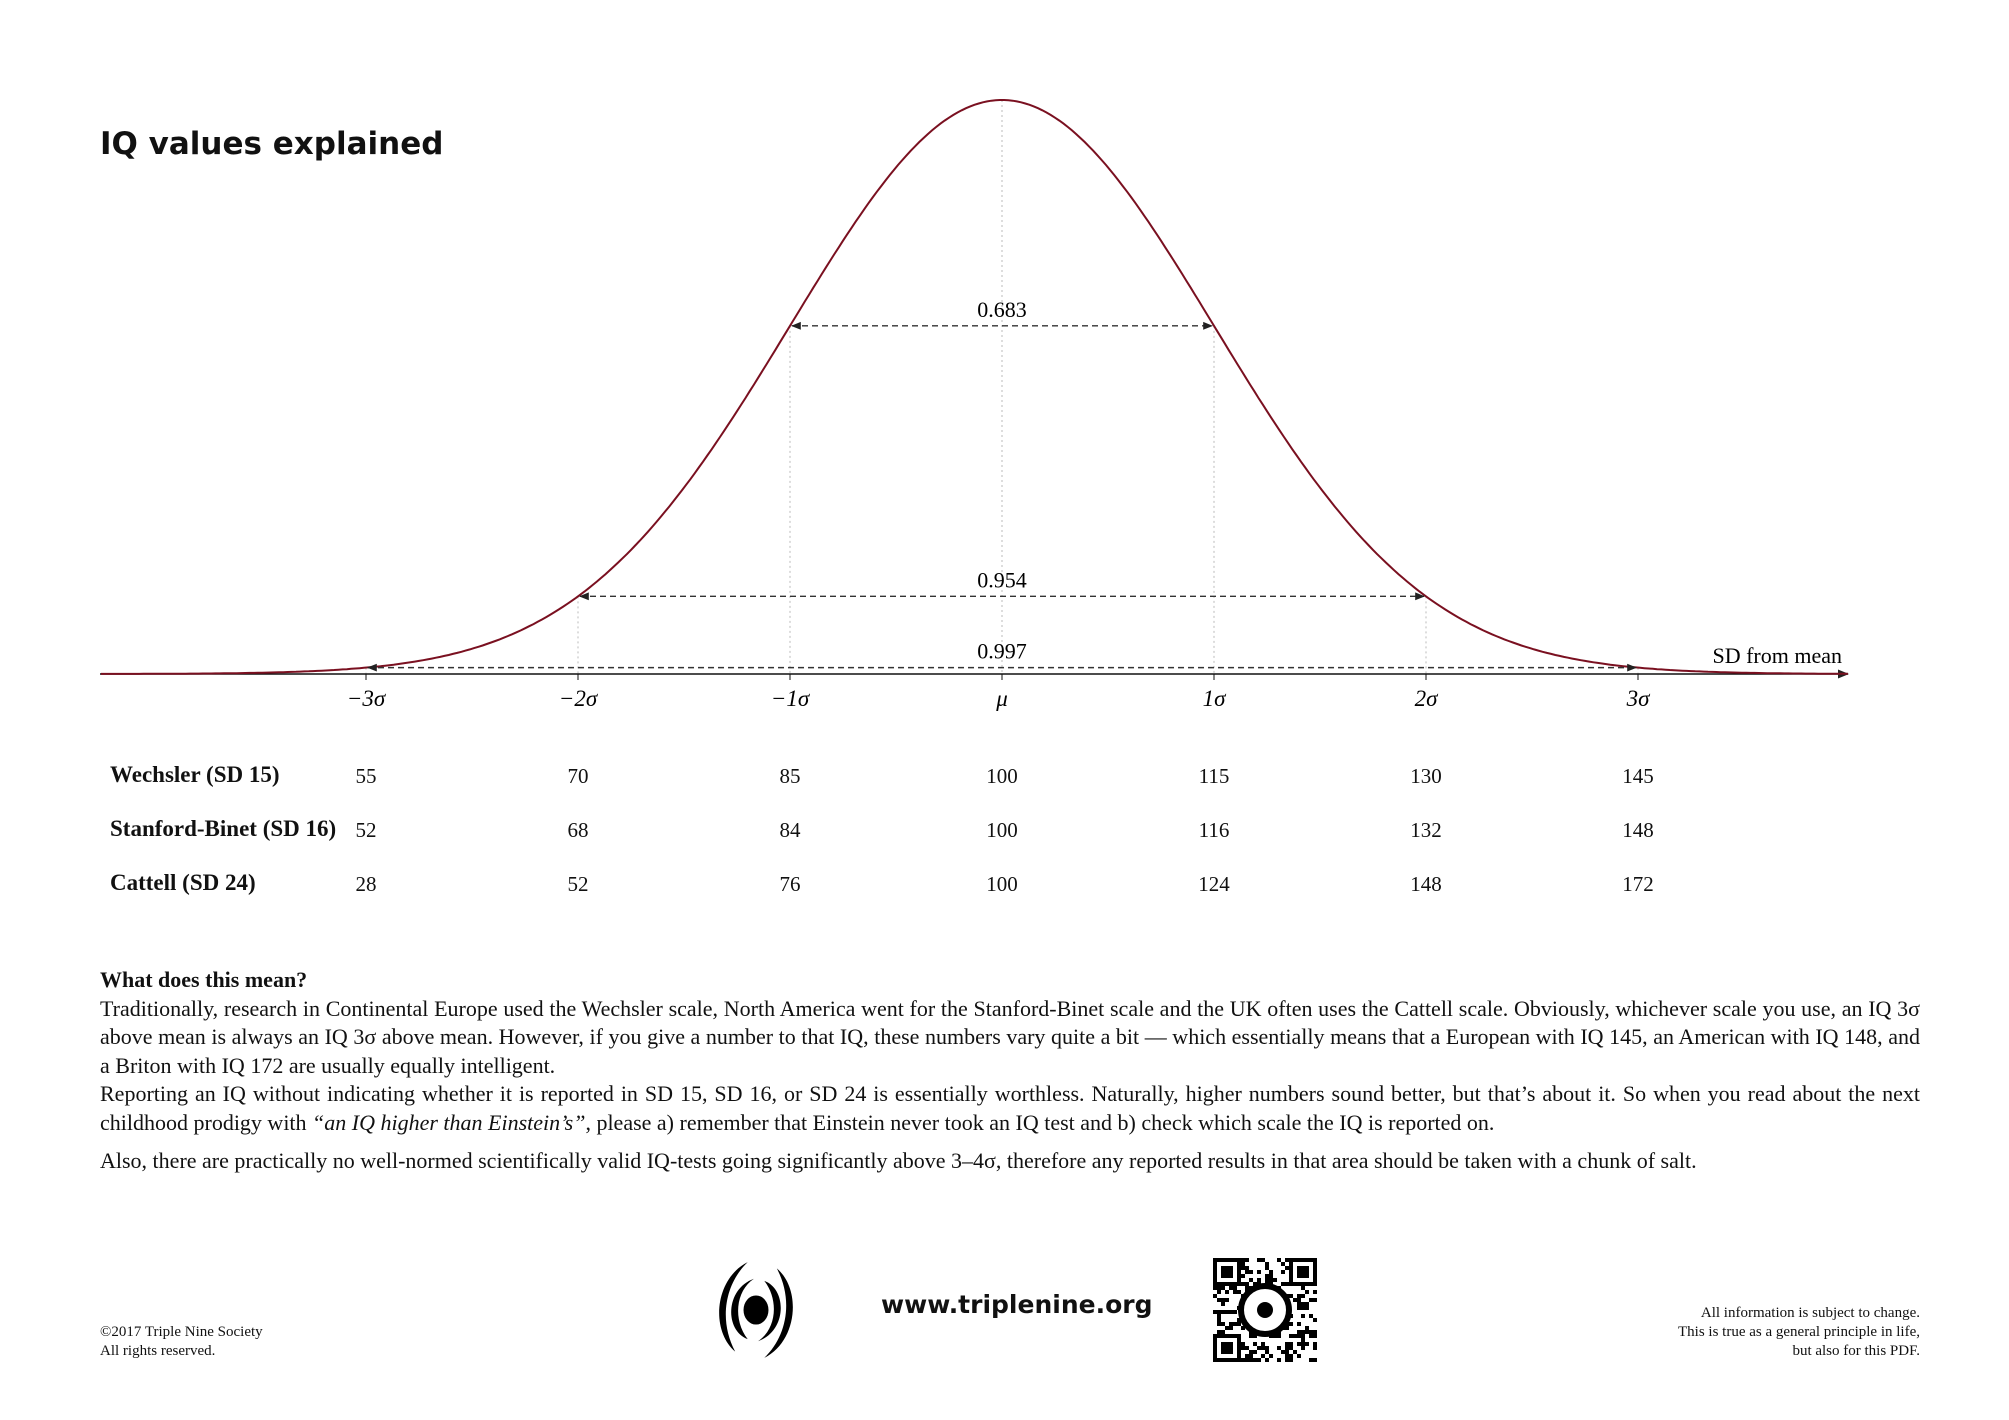 This screenshot has width=2009, height=1420. I want to click on spiral-logo-icon, so click(756, 1310).